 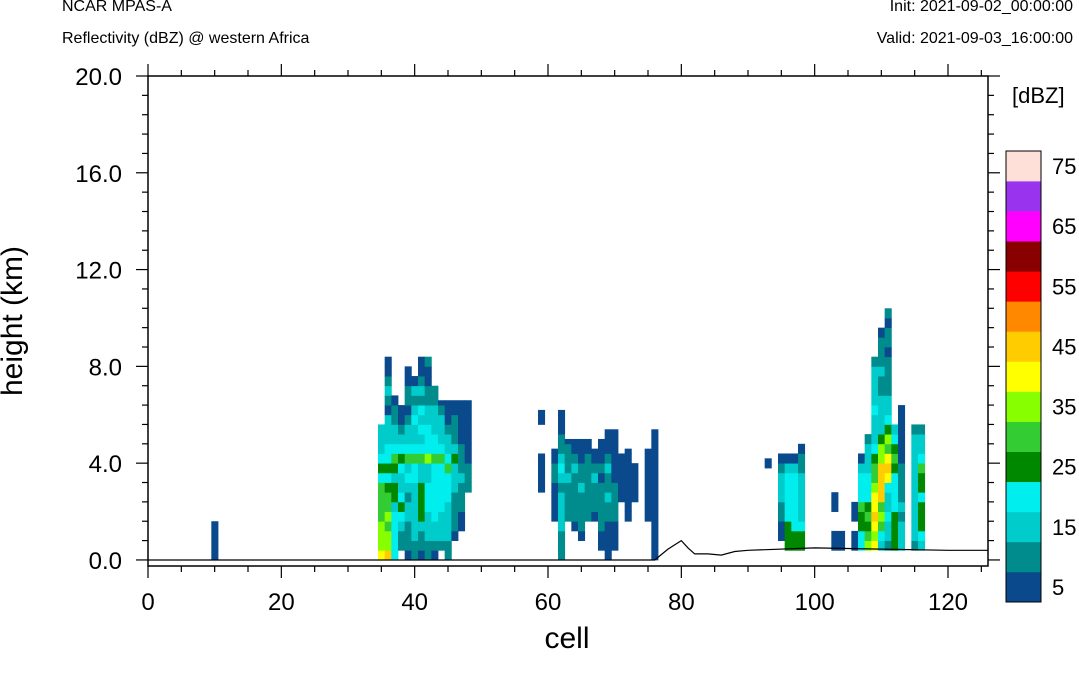 I want to click on colorbar-box, so click(x=1023, y=527).